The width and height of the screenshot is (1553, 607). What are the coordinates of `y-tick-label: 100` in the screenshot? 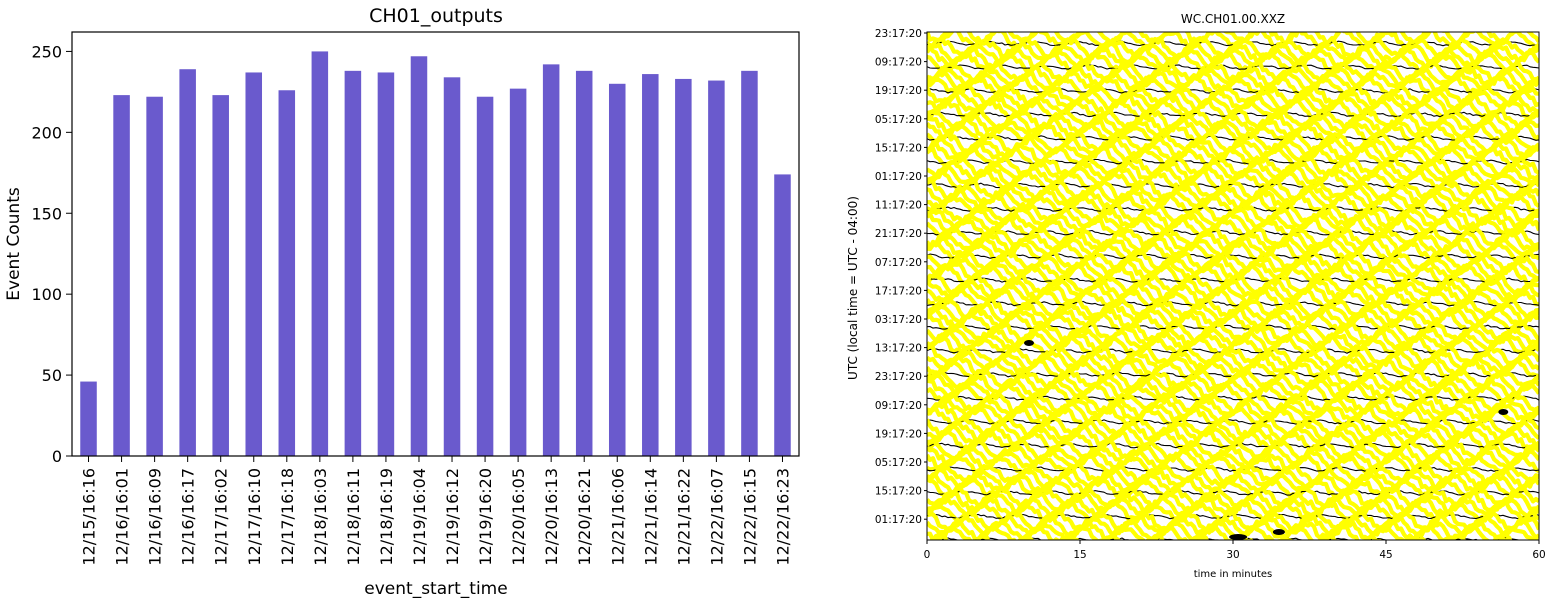 It's located at (46, 294).